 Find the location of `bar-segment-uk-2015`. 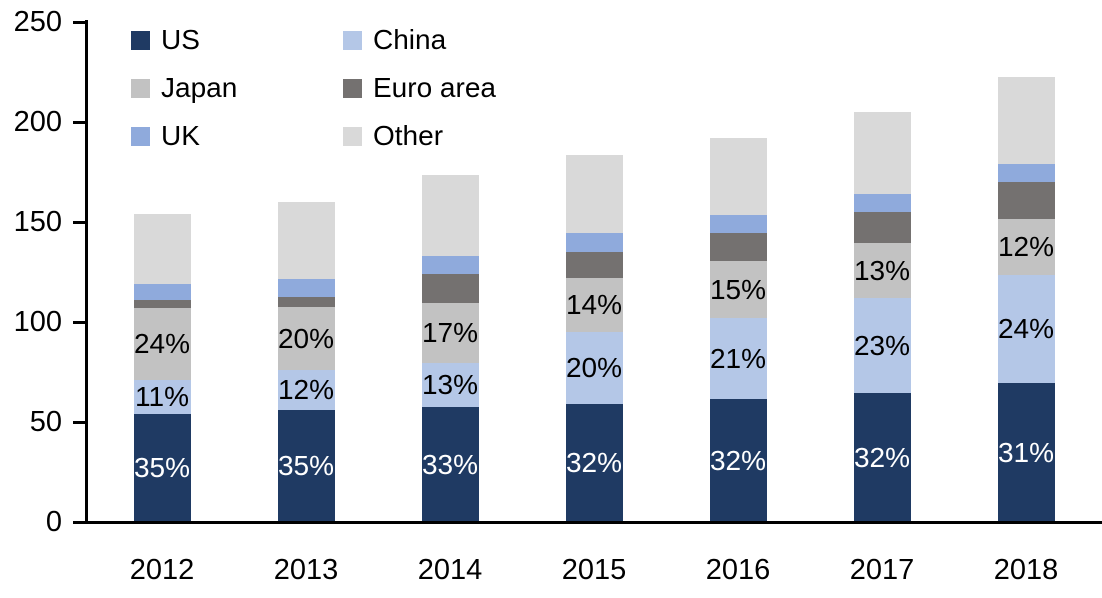

bar-segment-uk-2015 is located at coordinates (594, 242).